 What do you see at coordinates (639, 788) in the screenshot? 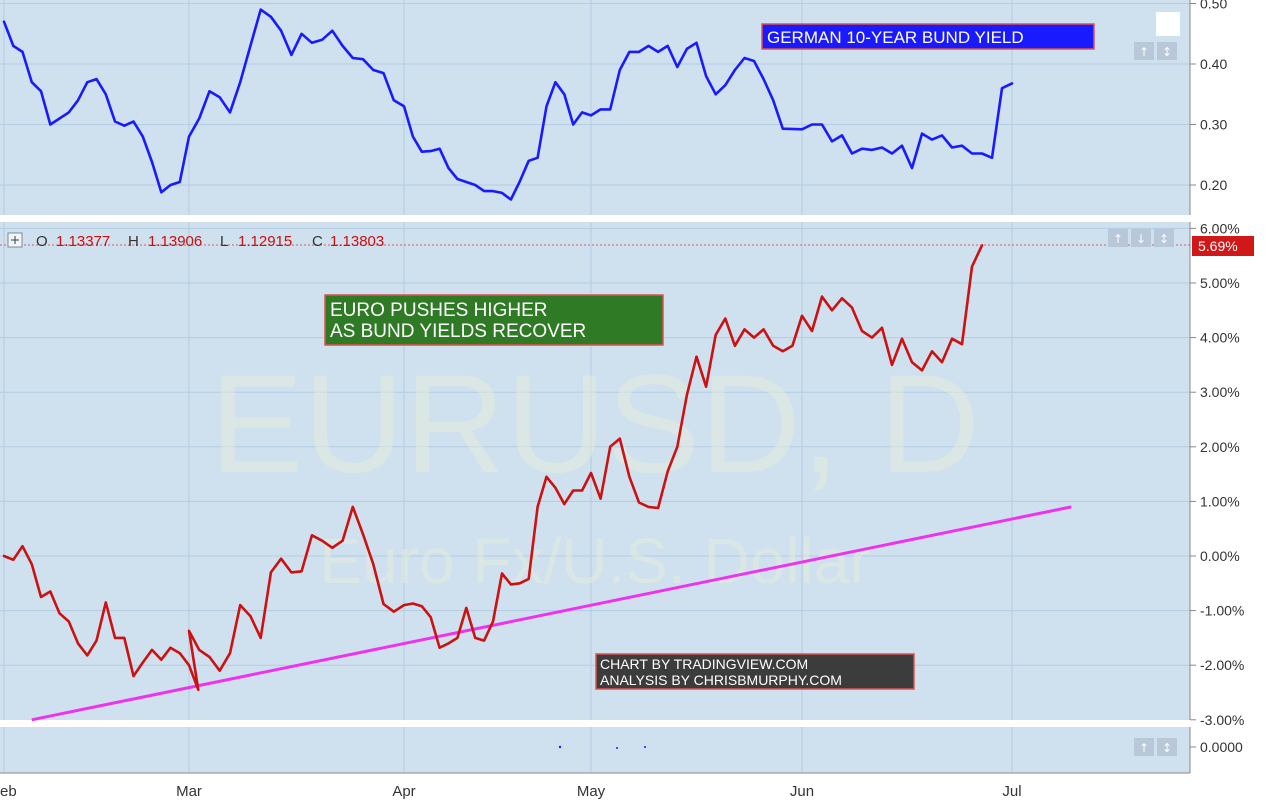
I see `xaxis-bg` at bounding box center [639, 788].